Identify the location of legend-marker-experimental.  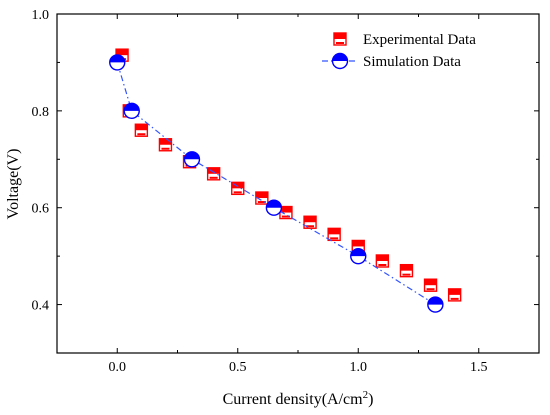
(340, 39).